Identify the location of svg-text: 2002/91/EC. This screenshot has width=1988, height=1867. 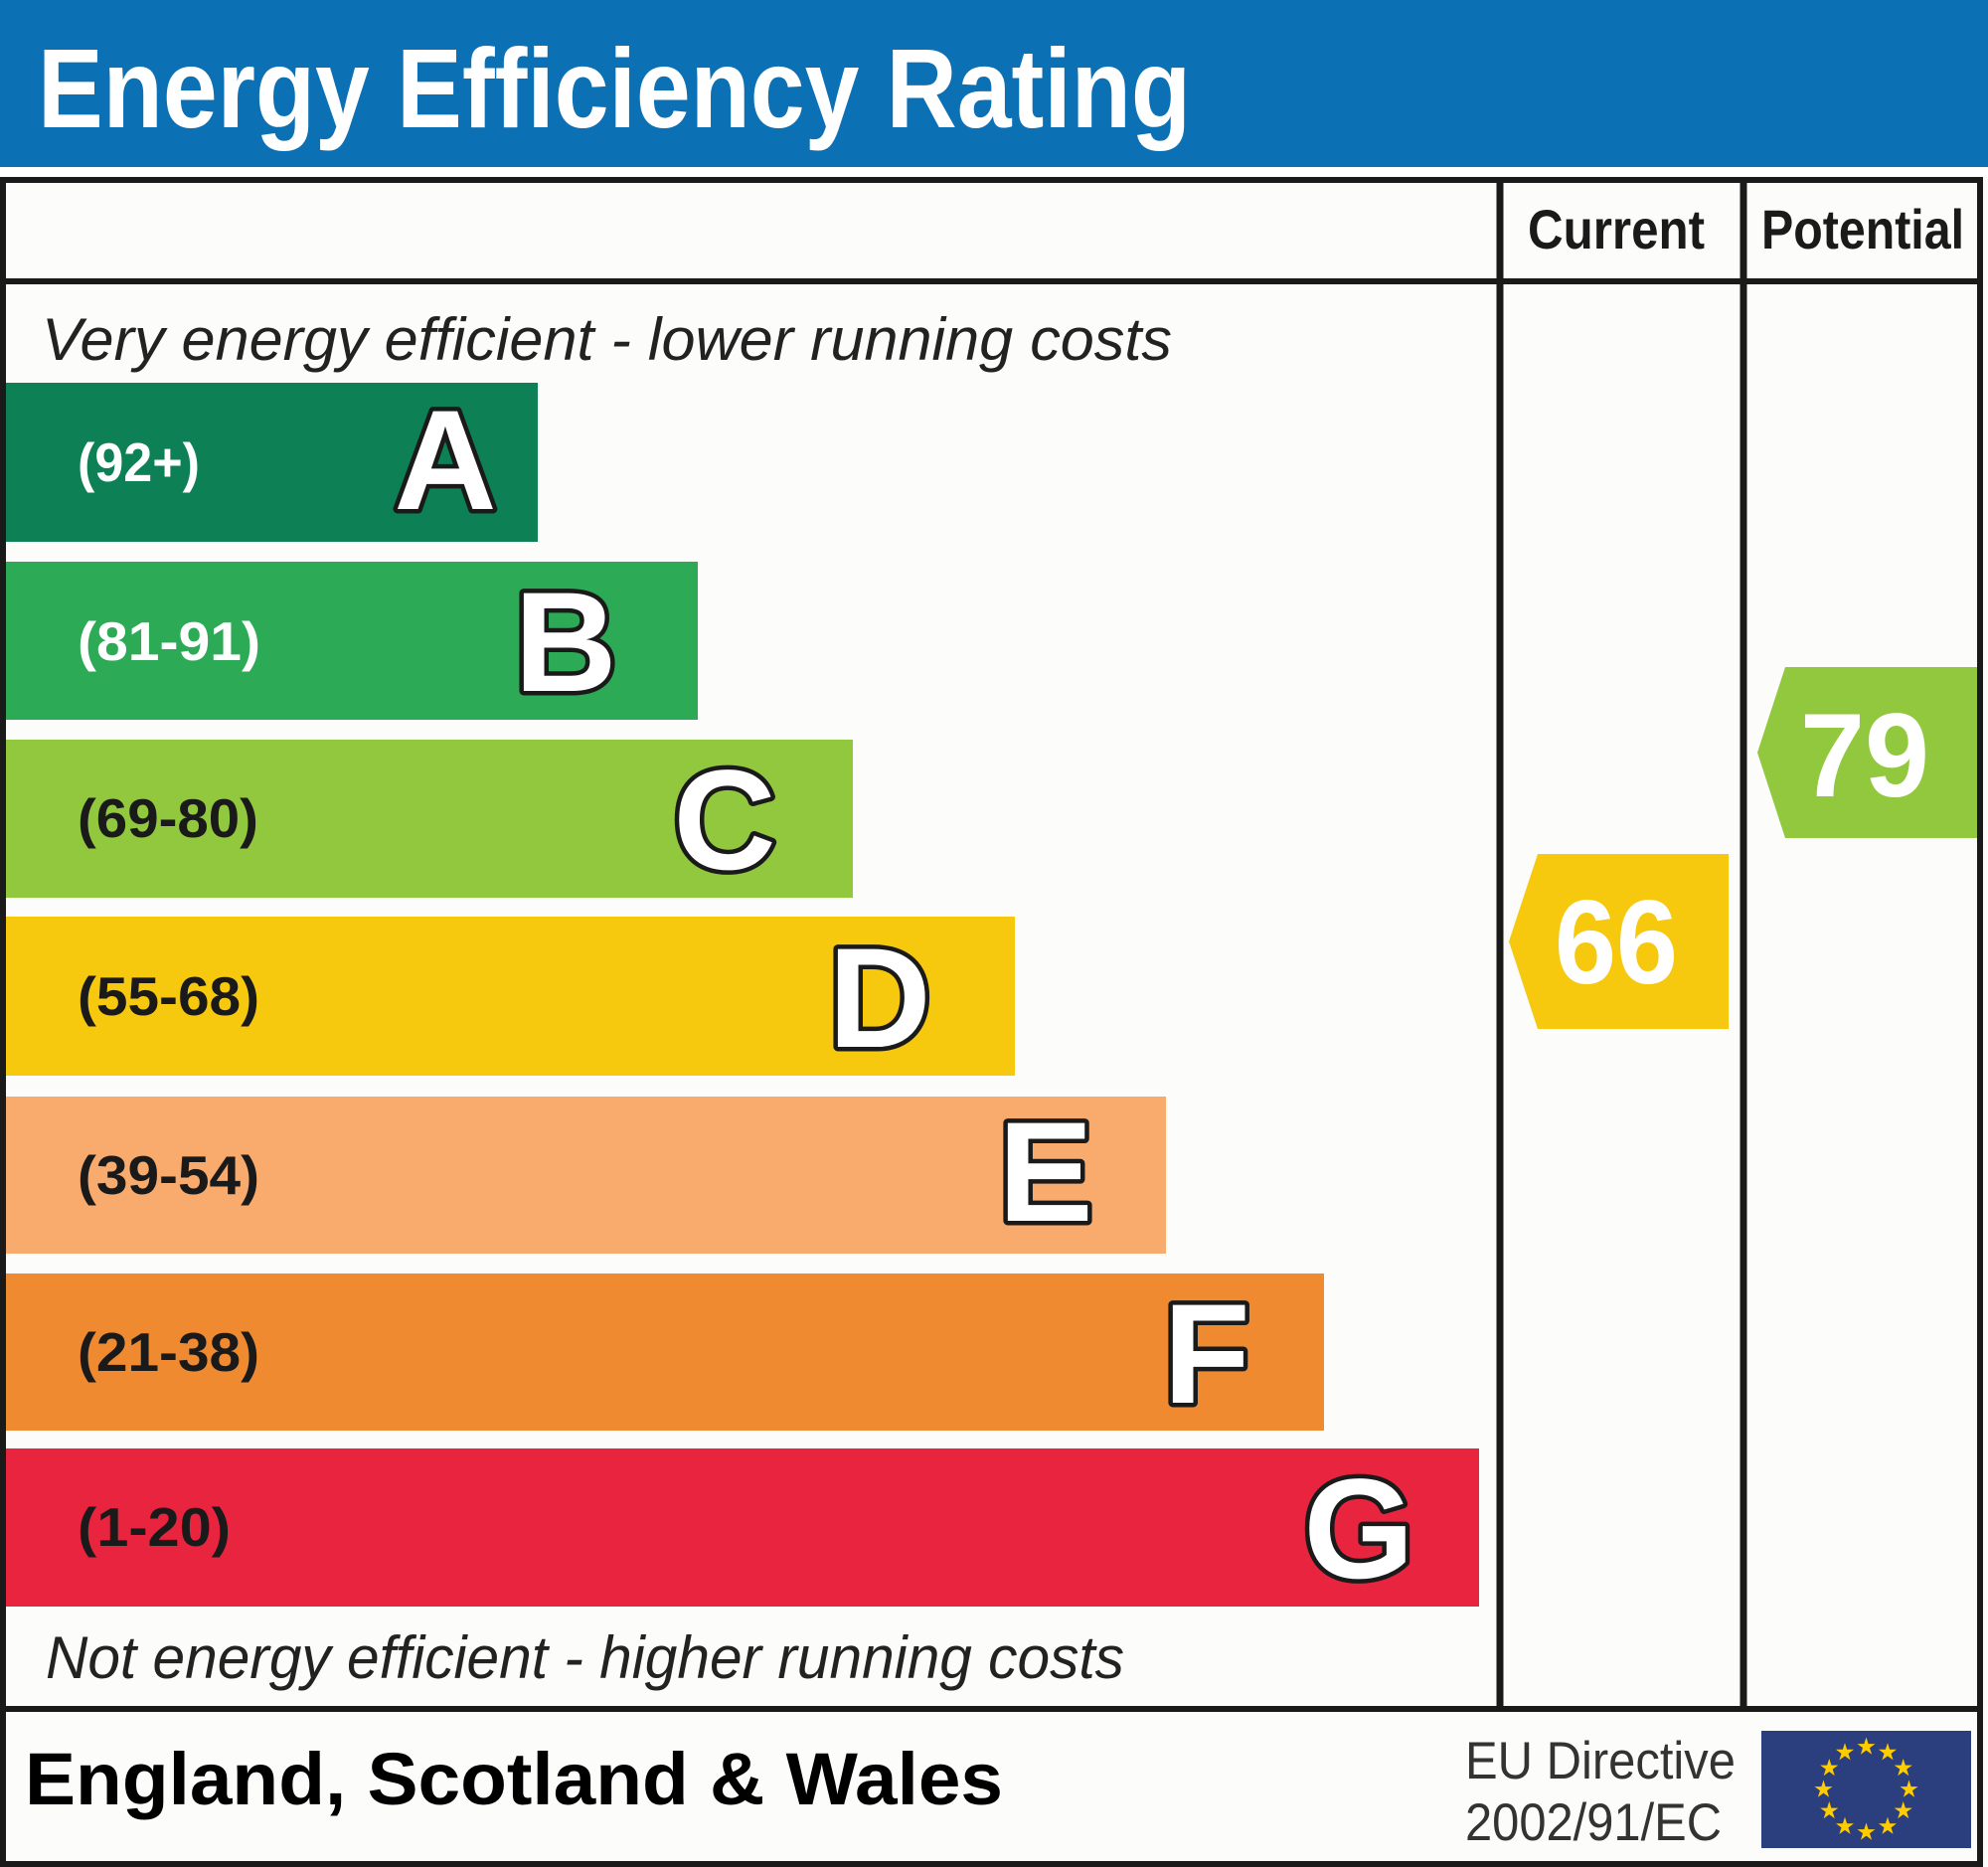
(1593, 1822).